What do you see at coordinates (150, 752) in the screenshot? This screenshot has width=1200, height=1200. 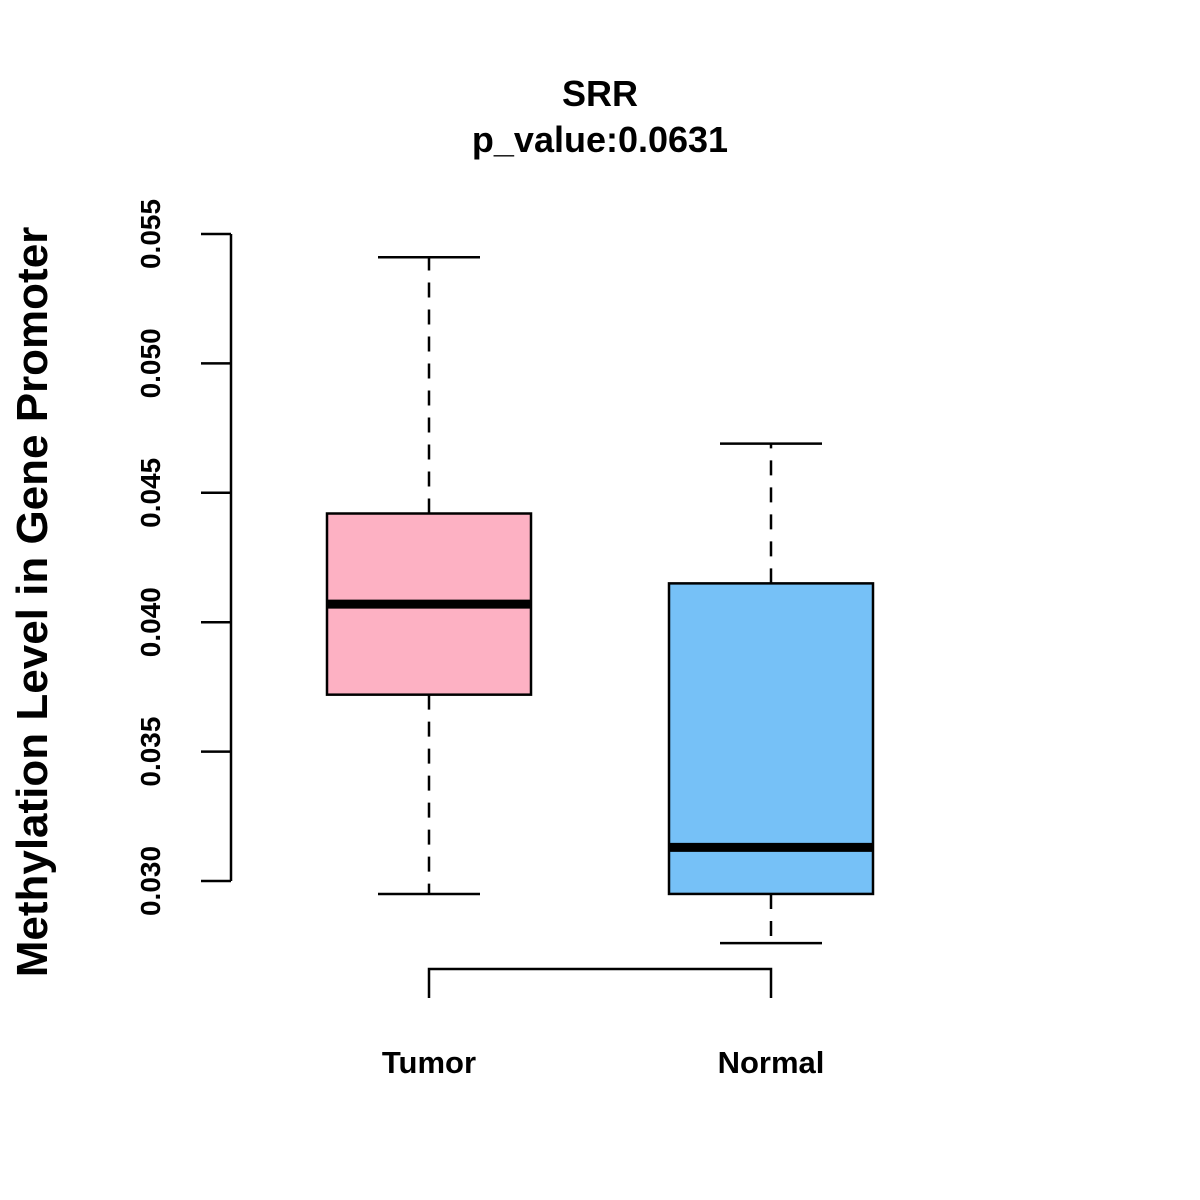 I see `y-tick-label: 0.035` at bounding box center [150, 752].